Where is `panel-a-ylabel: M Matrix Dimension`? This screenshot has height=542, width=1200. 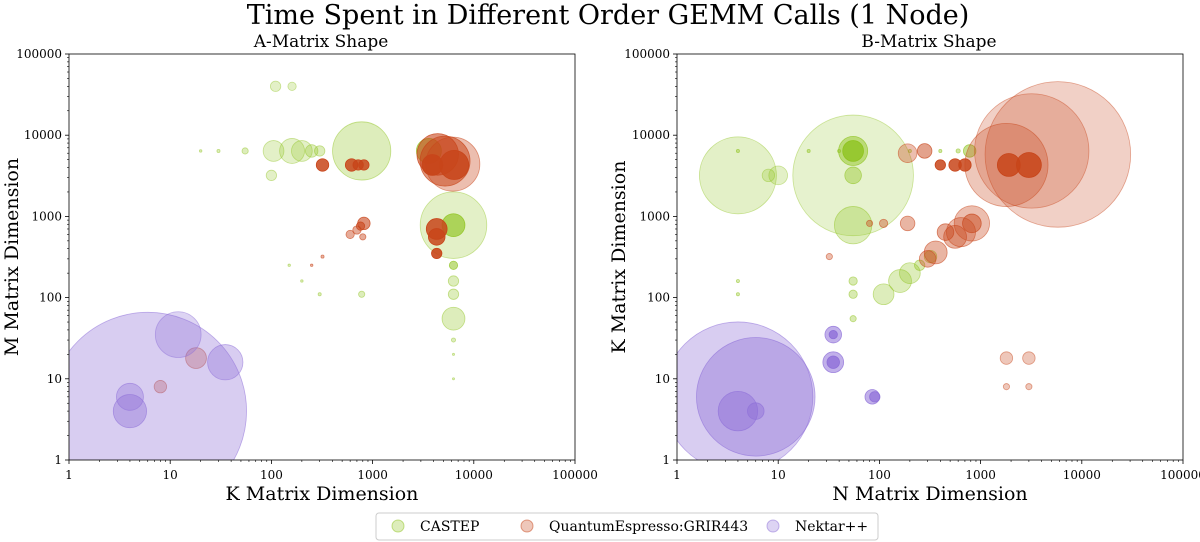
panel-a-ylabel: M Matrix Dimension is located at coordinates (12, 257).